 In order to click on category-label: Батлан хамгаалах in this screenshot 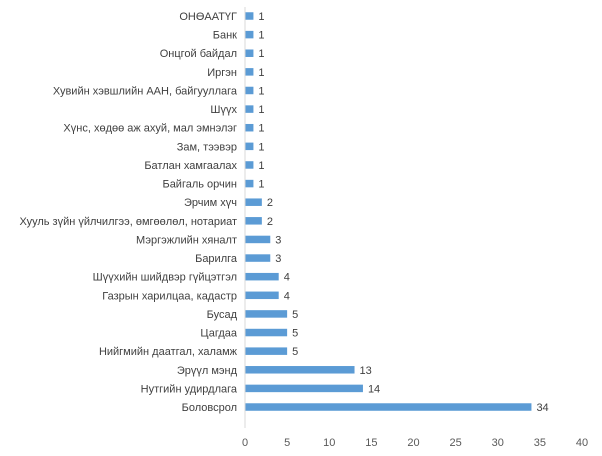, I will do `click(190, 166)`.